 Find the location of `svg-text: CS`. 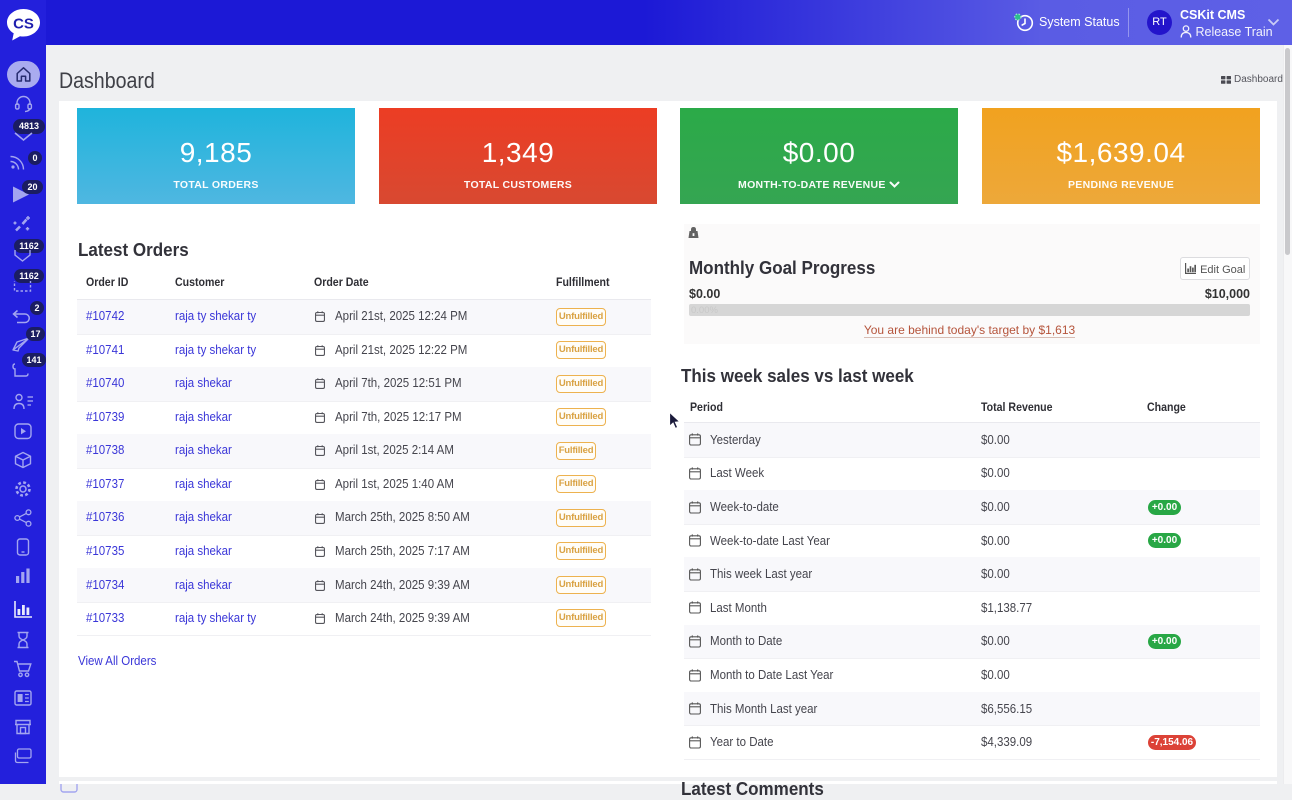

svg-text: CS is located at coordinates (23, 24).